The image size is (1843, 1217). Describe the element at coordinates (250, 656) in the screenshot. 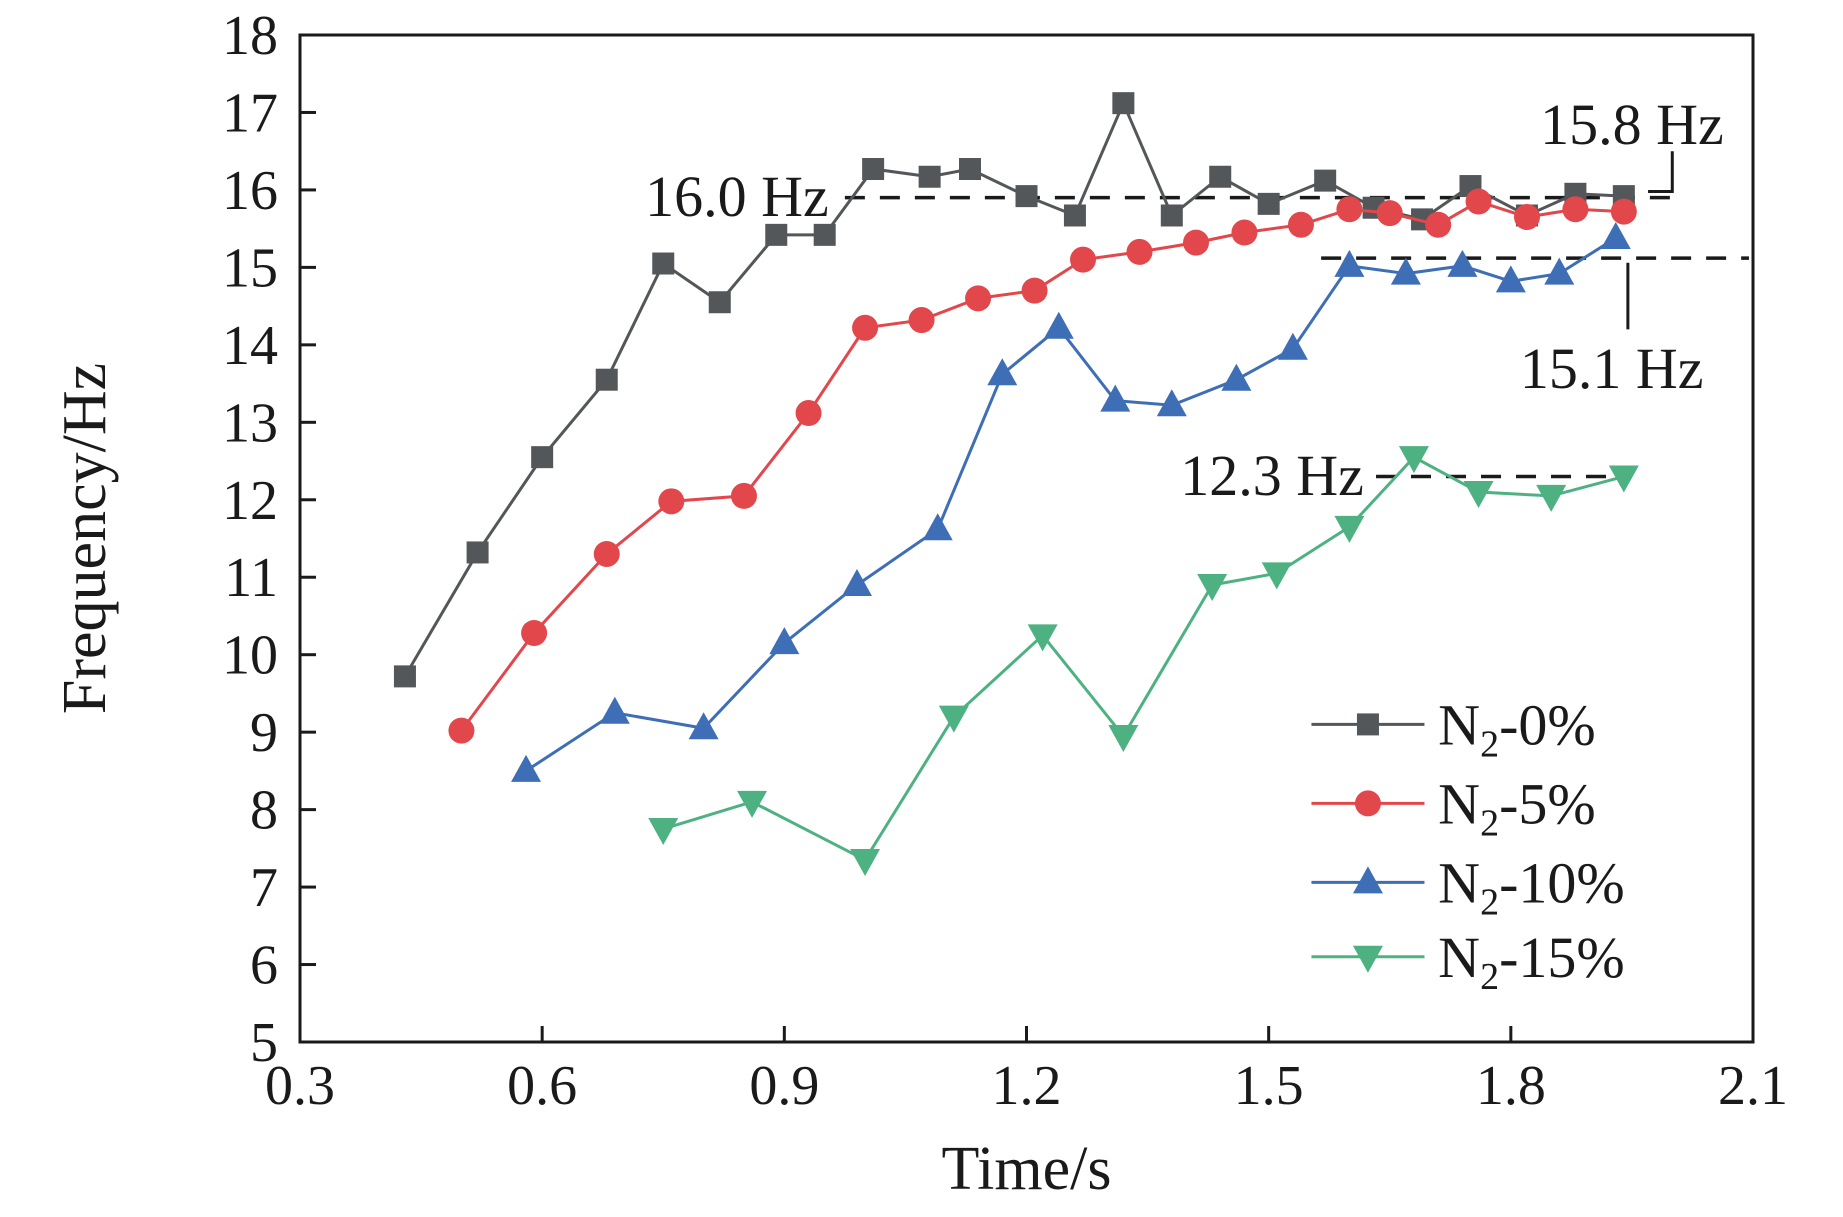

I see `y-axis-tick-label: 10` at that location.